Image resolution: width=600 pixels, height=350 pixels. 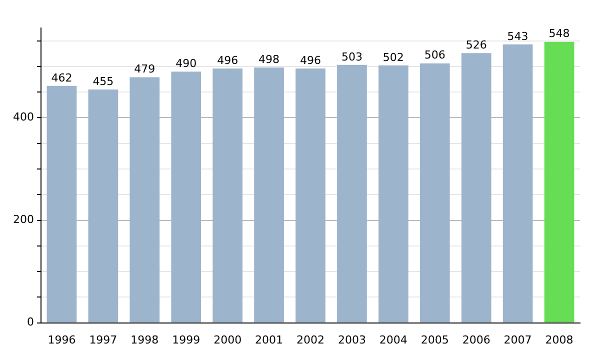 What do you see at coordinates (103, 81) in the screenshot?
I see `data-label: 455` at bounding box center [103, 81].